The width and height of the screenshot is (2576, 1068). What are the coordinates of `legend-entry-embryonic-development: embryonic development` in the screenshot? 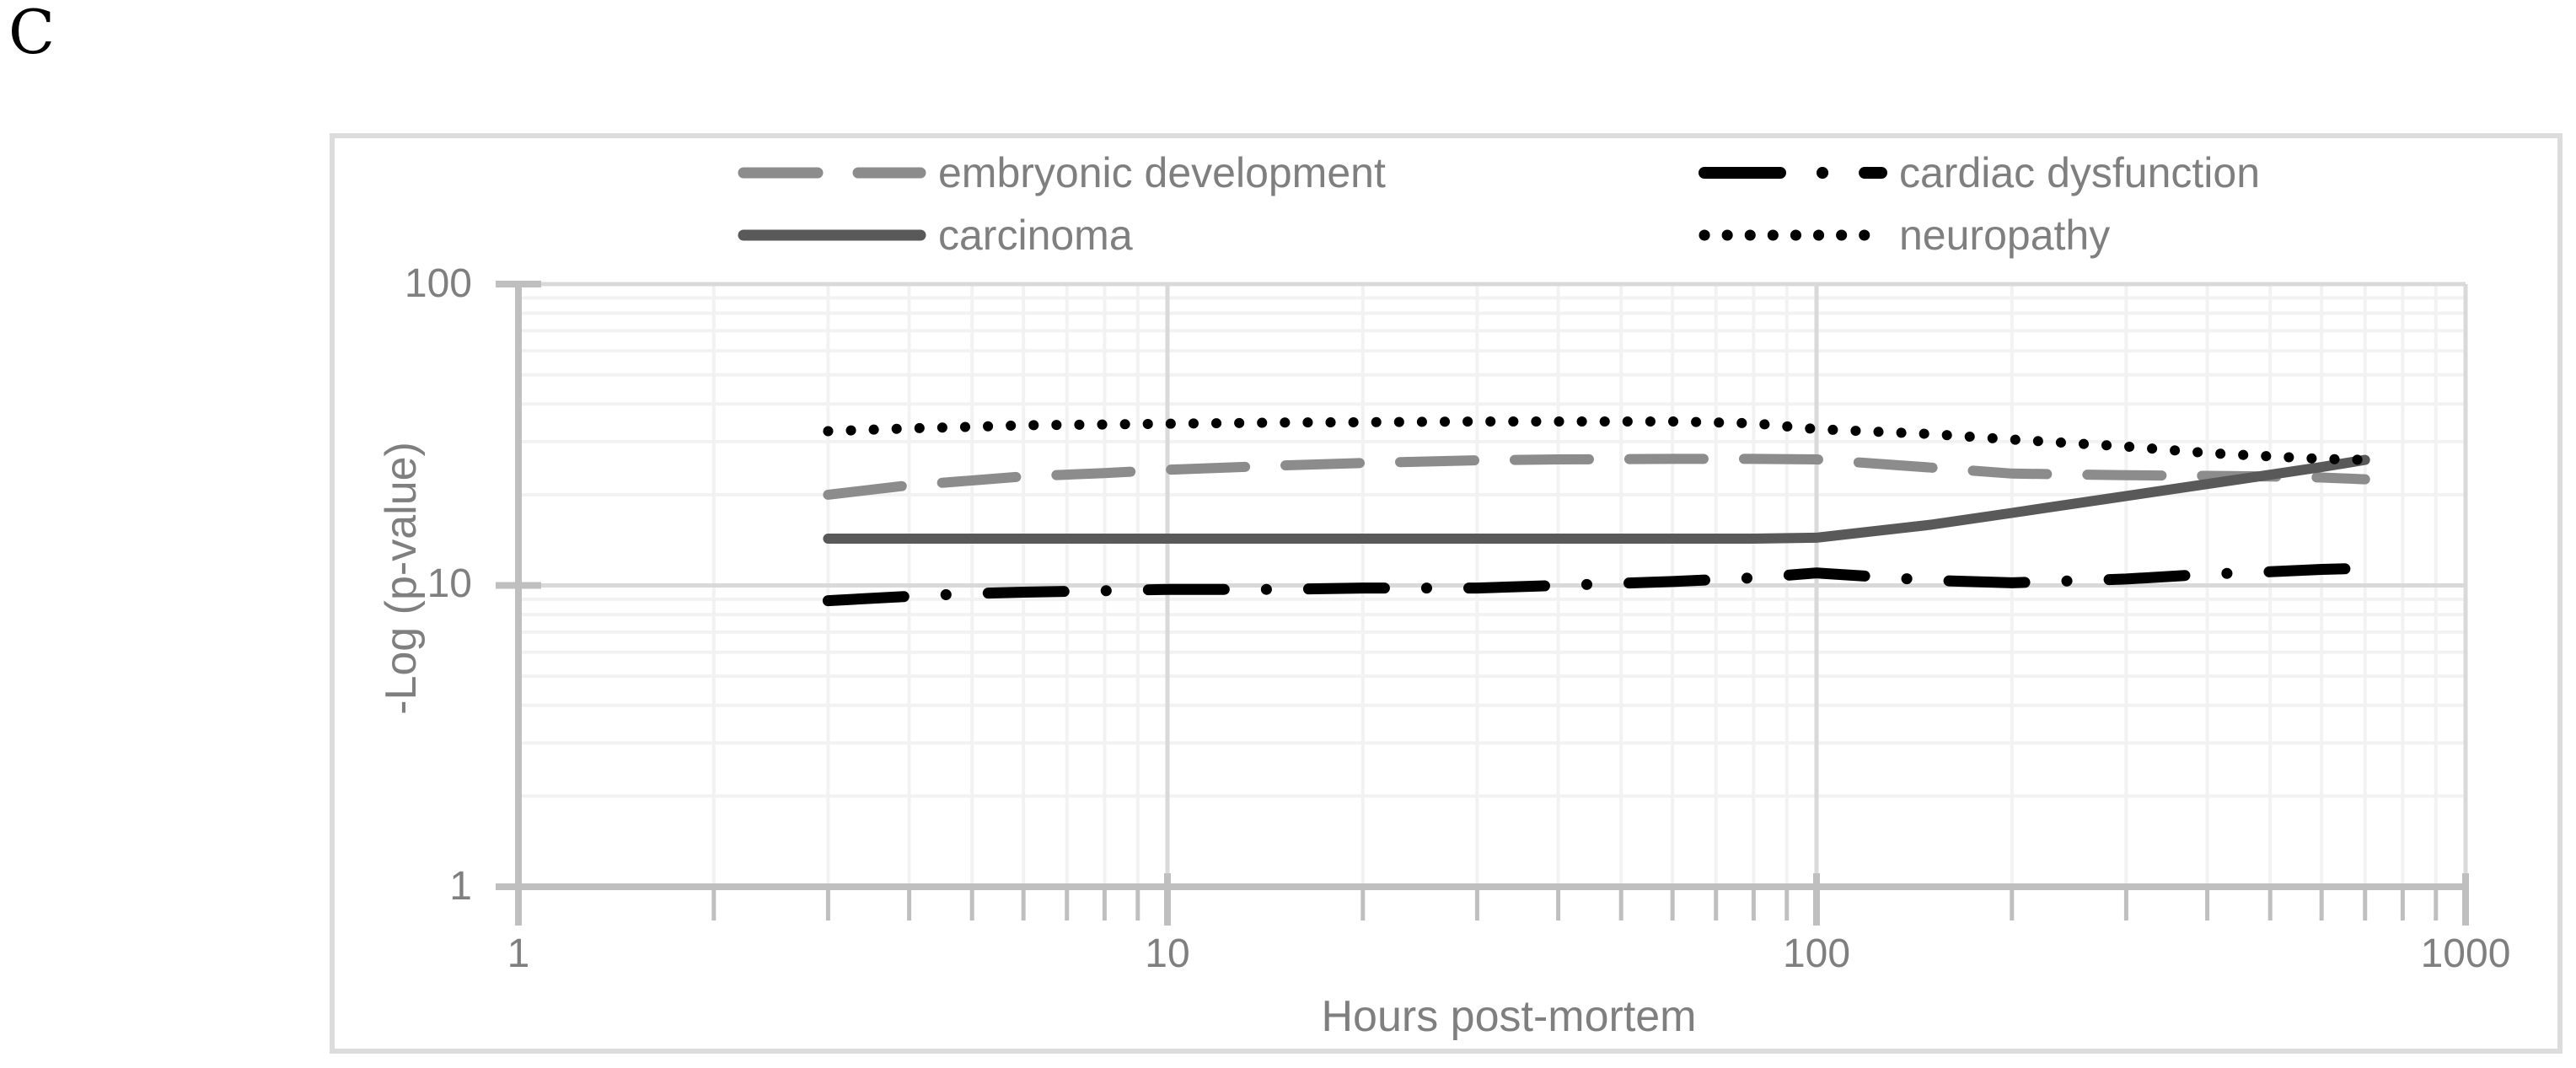 It's located at (1062, 172).